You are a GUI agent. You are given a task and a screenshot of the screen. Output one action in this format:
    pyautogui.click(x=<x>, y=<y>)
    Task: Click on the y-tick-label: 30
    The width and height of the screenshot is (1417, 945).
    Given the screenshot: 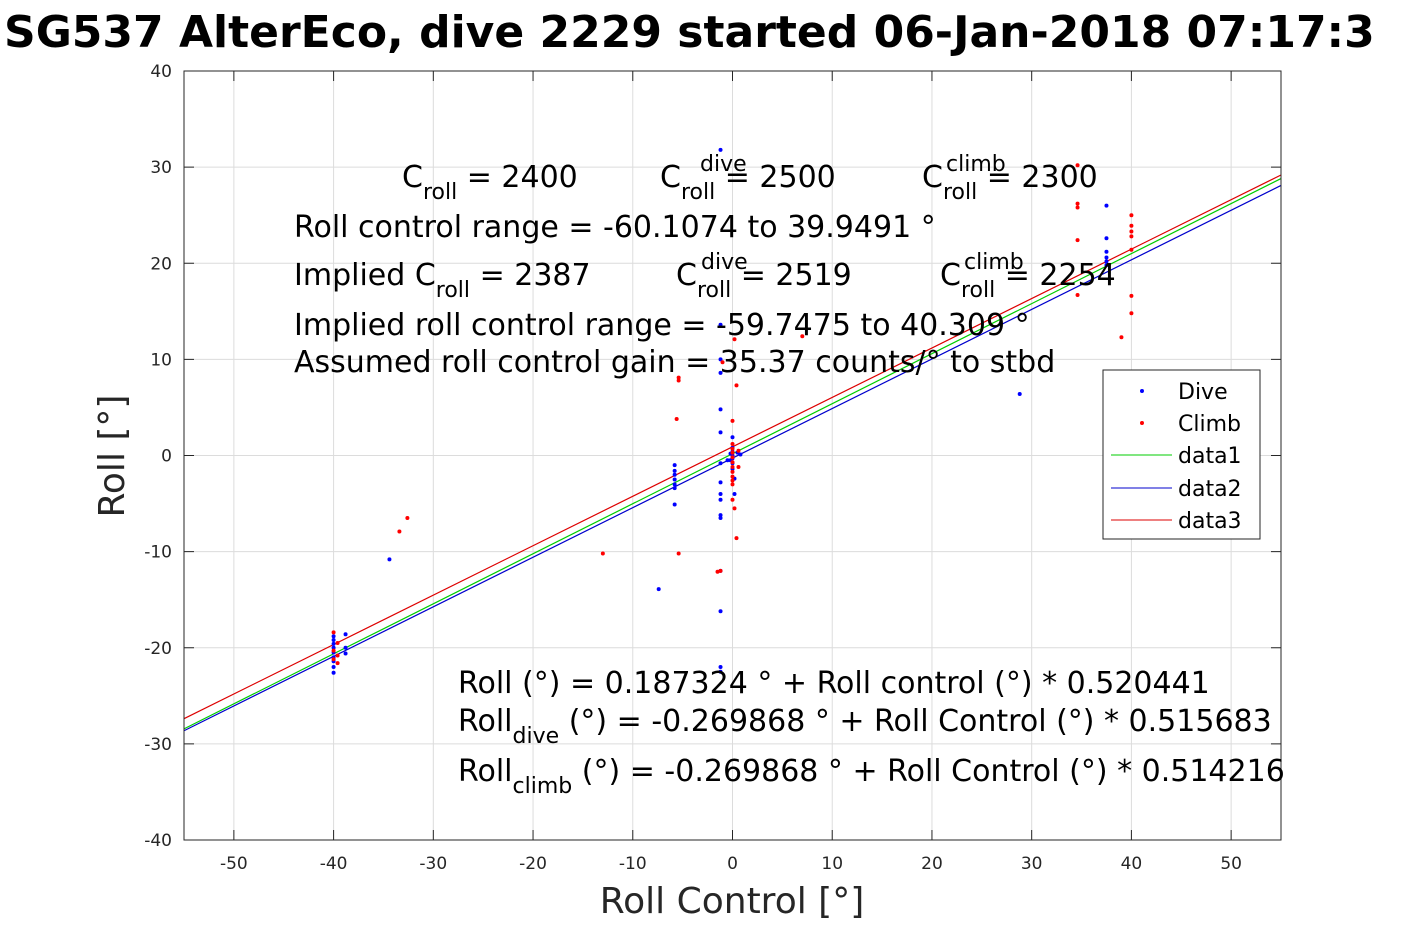 What is the action you would take?
    pyautogui.click(x=161, y=168)
    